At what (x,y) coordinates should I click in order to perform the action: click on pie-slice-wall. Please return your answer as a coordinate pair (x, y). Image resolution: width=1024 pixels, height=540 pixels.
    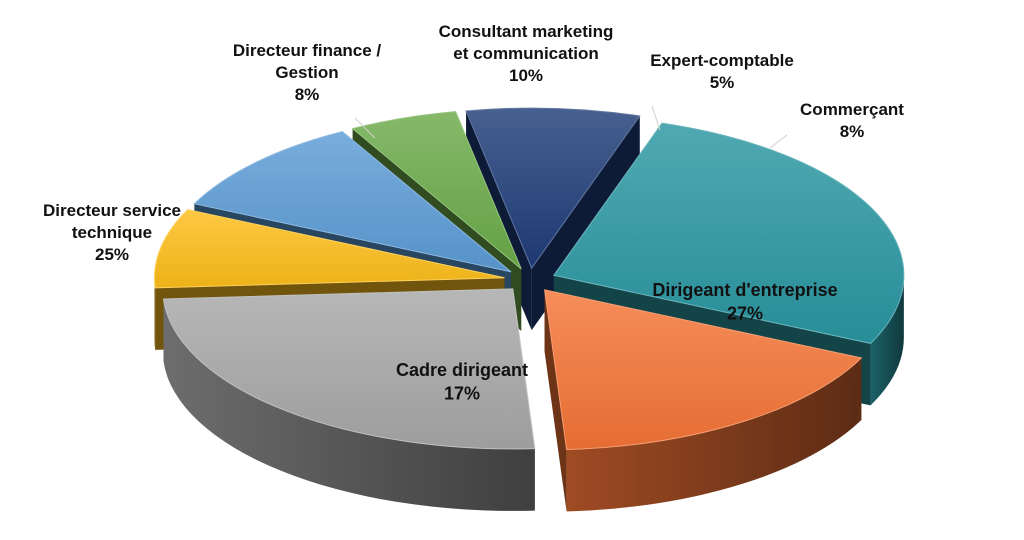
    Looking at the image, I should click on (555, 400).